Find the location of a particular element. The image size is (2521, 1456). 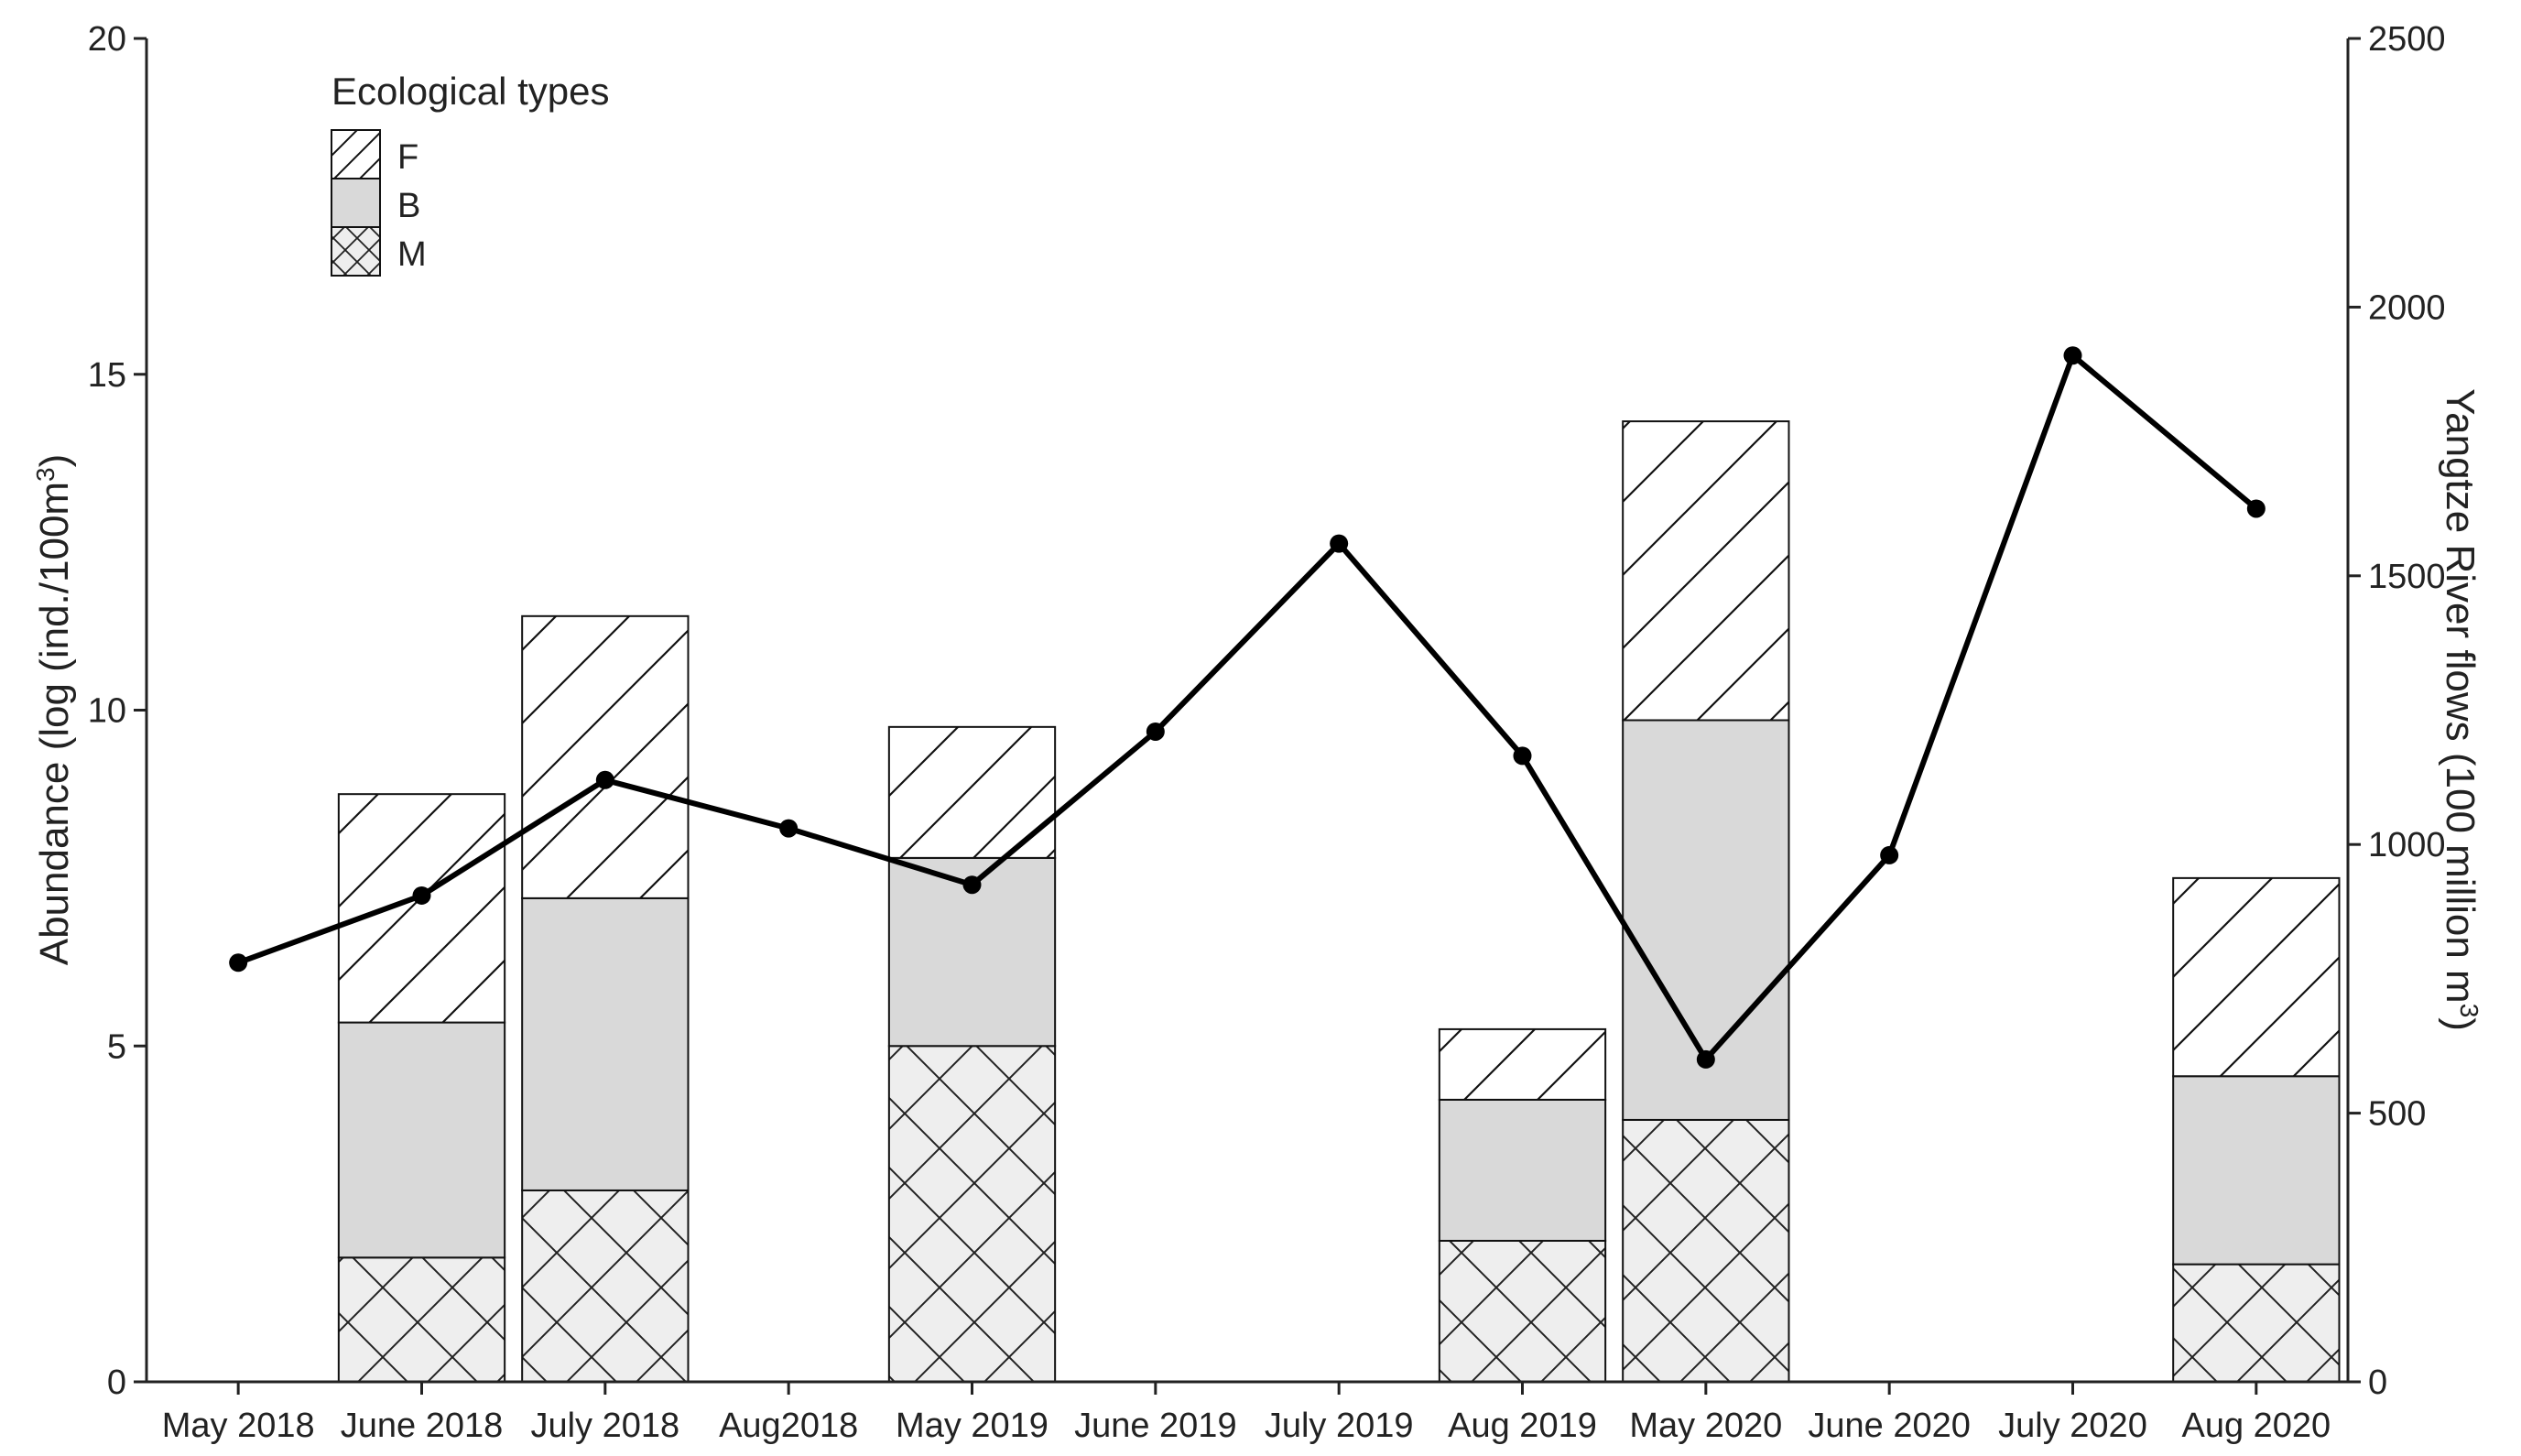

bar-b-june-2018 is located at coordinates (421, 1140).